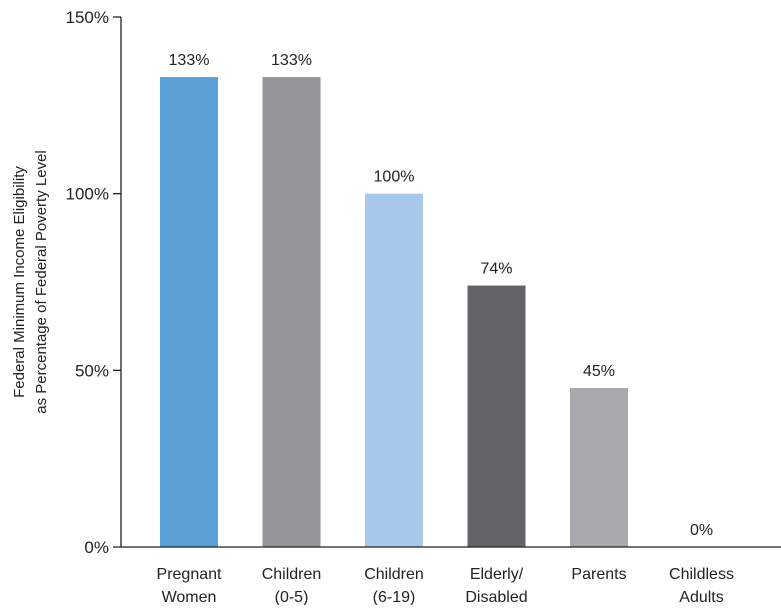  Describe the element at coordinates (497, 574) in the screenshot. I see `category-label: Elderly/` at that location.